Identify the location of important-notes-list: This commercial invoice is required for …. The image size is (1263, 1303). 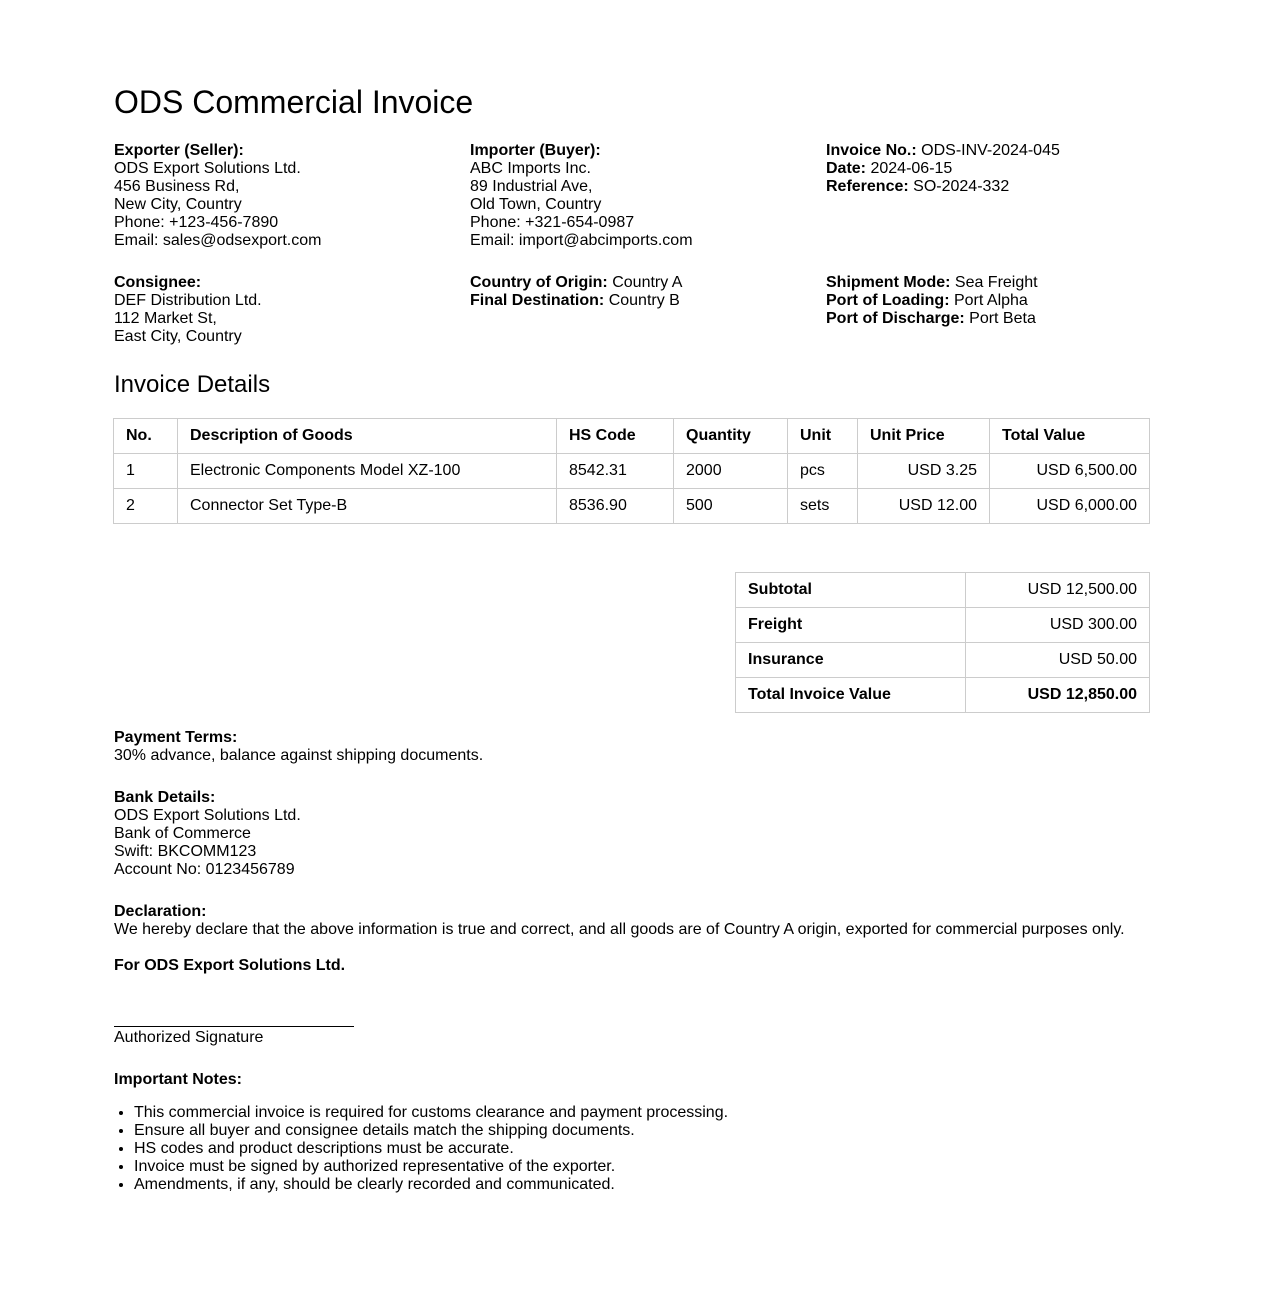
(421, 1149).